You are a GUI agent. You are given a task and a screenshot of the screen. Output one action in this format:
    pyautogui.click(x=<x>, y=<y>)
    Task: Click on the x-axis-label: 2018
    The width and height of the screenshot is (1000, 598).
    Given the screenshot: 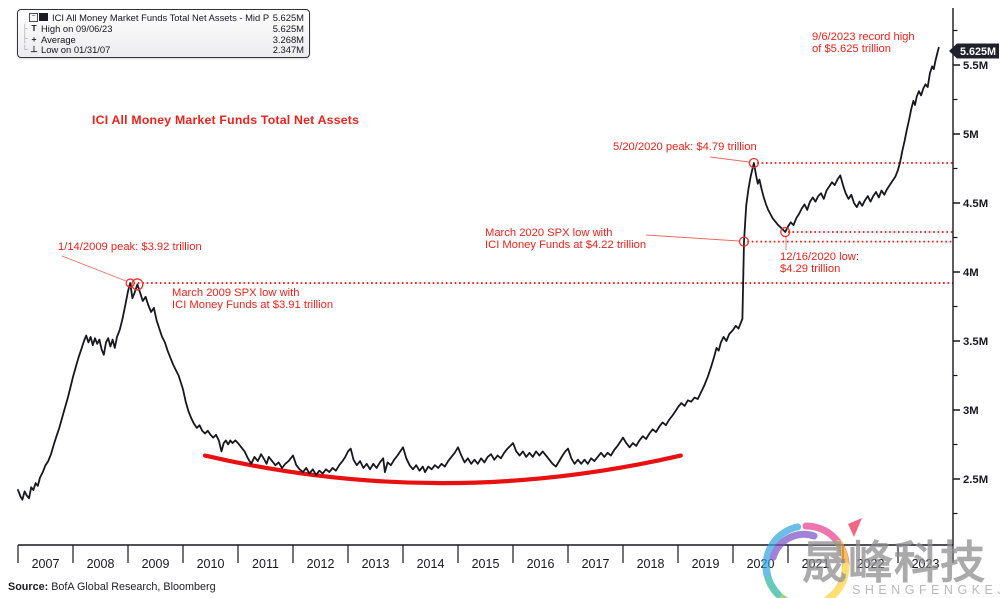 What is the action you would take?
    pyautogui.click(x=651, y=564)
    